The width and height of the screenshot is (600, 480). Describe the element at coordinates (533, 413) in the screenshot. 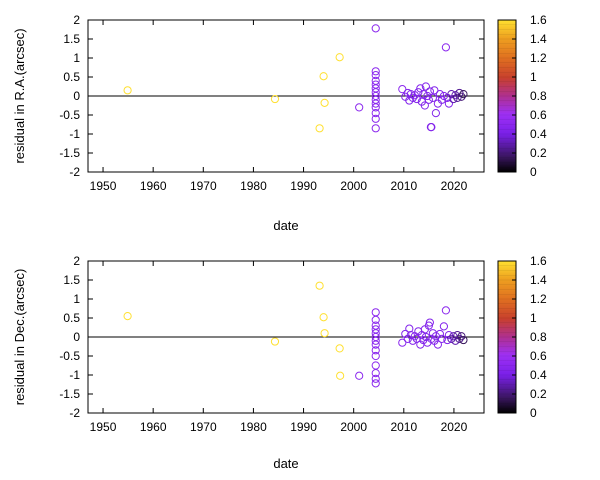

I see `dec-colorbar-label: 0` at that location.